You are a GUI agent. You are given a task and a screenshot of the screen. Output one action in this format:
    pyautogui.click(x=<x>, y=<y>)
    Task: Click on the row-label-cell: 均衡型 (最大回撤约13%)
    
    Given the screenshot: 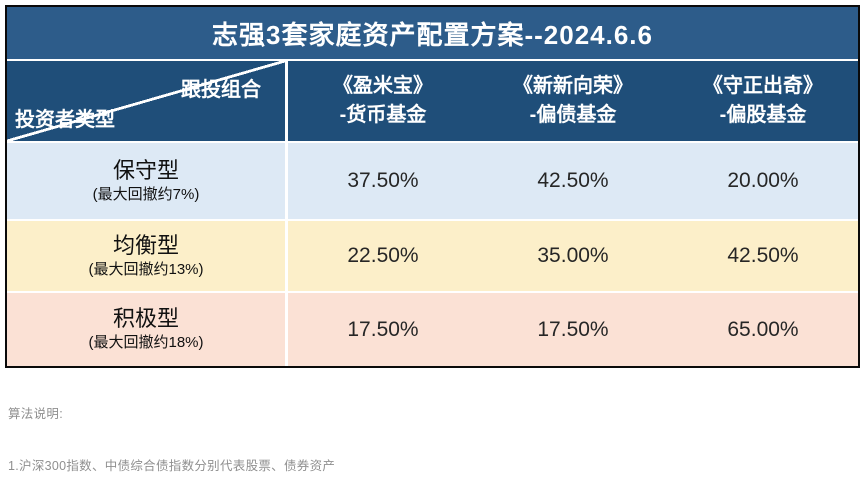 What is the action you would take?
    pyautogui.click(x=146, y=256)
    